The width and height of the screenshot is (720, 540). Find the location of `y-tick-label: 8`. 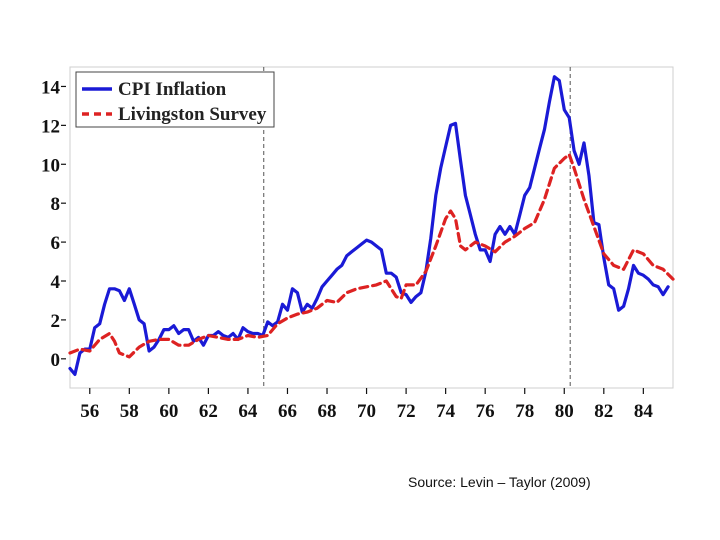

y-tick-label: 8 is located at coordinates (56, 204).